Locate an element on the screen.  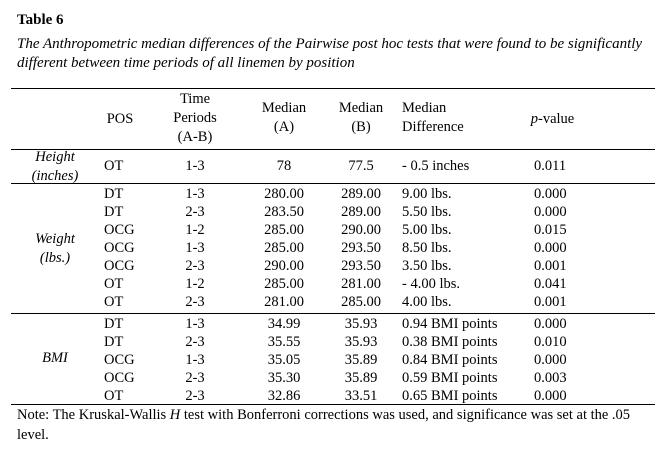
cell-median-b: 281.00 is located at coordinates (361, 284).